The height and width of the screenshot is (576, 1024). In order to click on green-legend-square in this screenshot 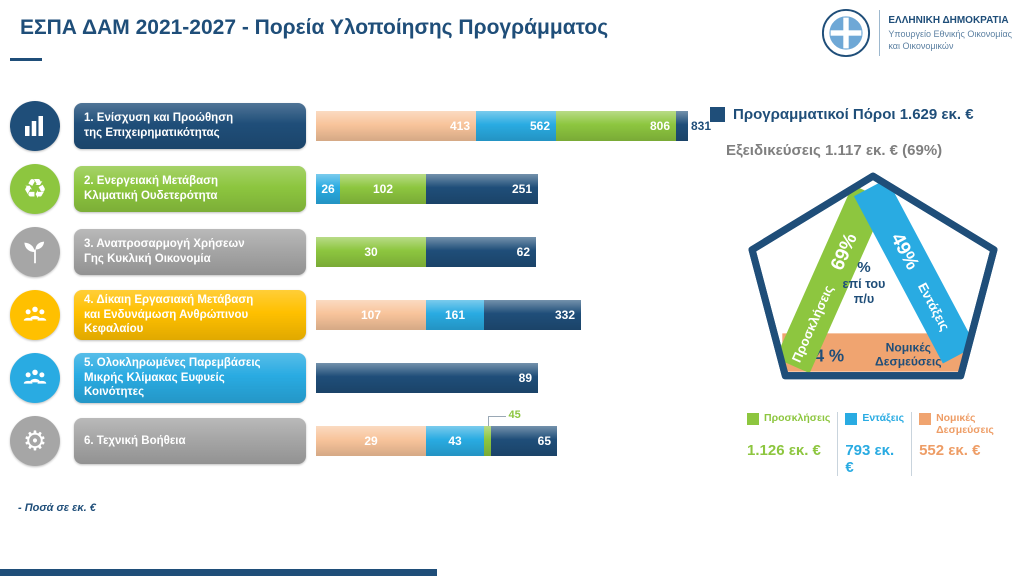, I will do `click(753, 419)`.